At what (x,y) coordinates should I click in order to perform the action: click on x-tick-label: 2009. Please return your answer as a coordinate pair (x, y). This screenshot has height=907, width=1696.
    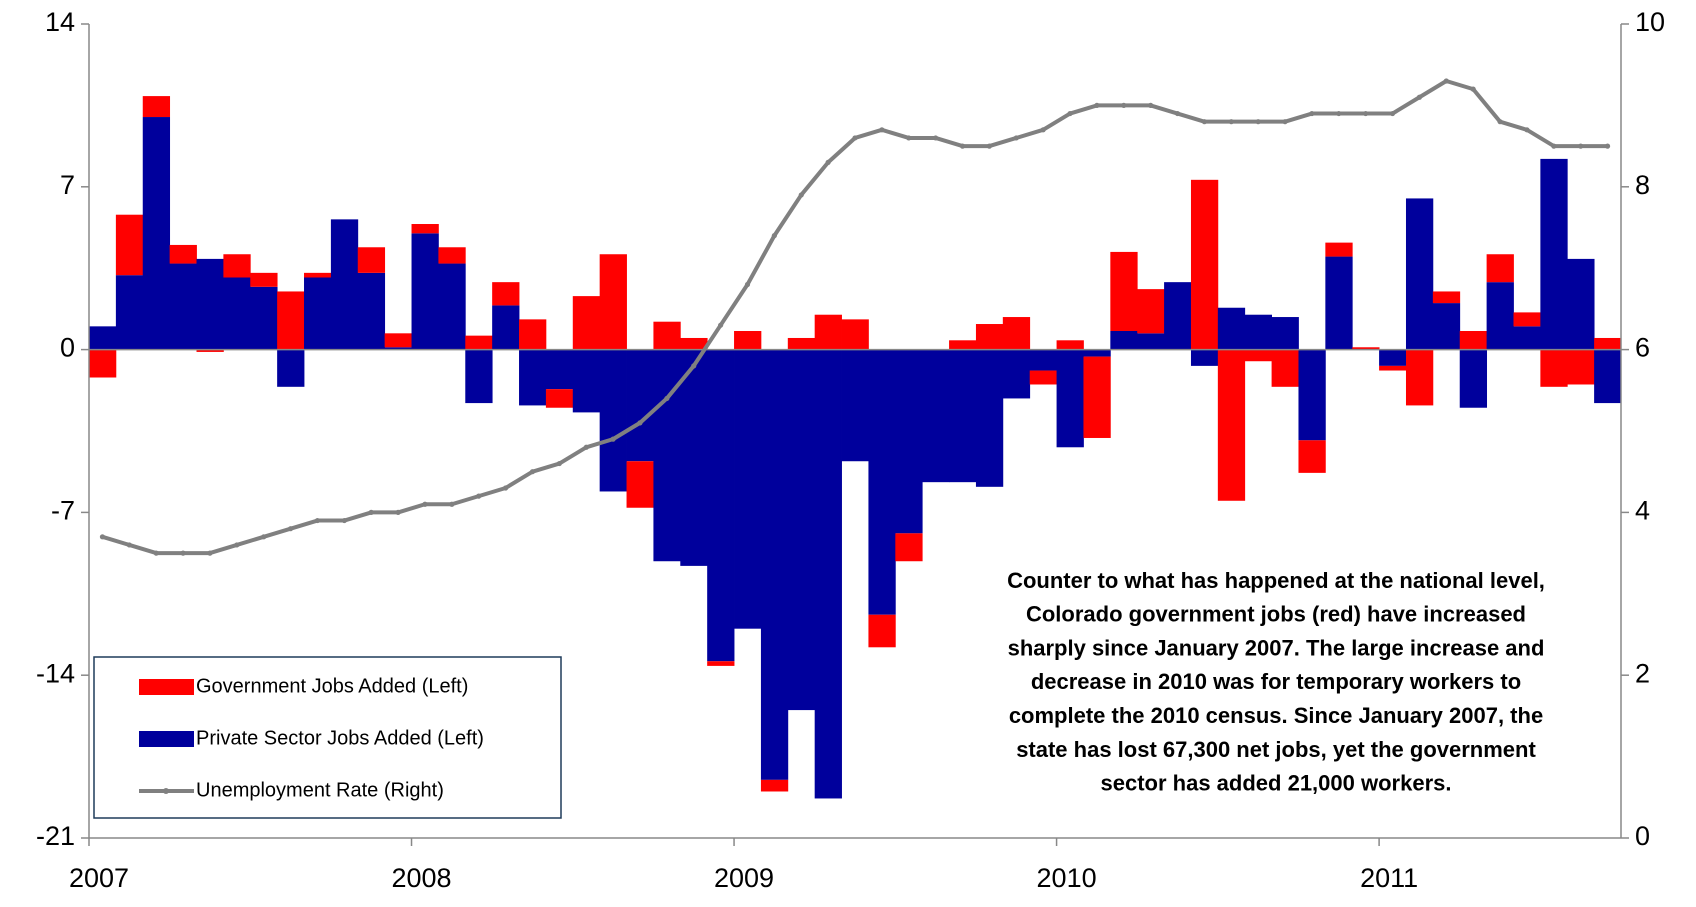
    Looking at the image, I should click on (744, 878).